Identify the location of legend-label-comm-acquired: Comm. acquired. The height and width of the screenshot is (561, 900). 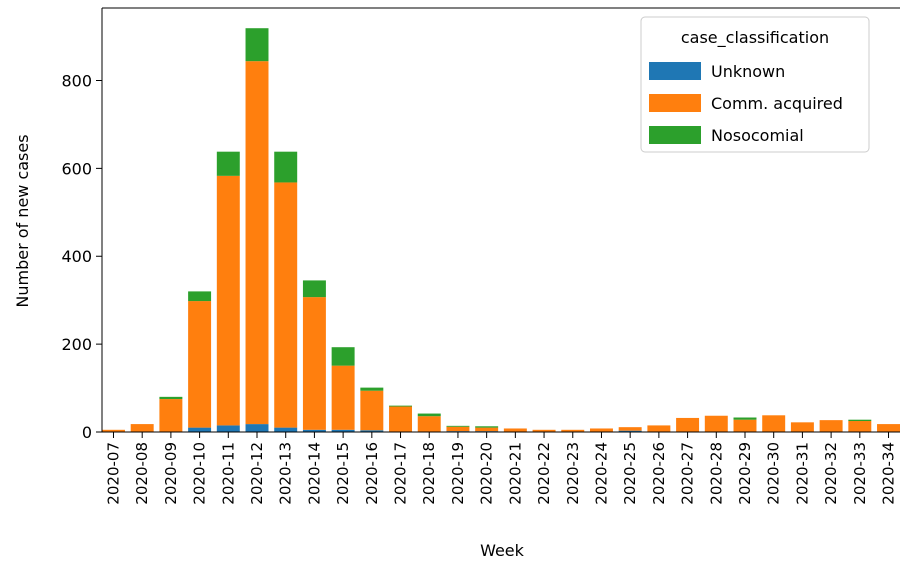
(777, 103).